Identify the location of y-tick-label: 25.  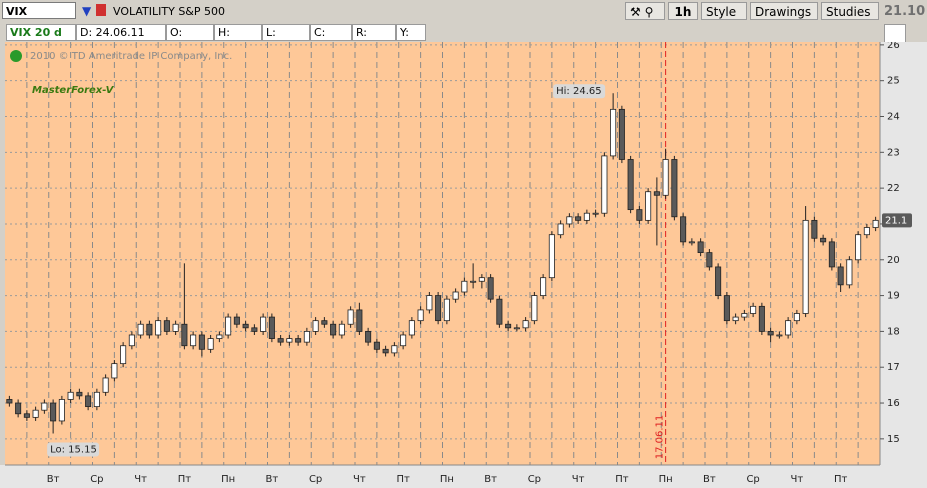
(893, 81).